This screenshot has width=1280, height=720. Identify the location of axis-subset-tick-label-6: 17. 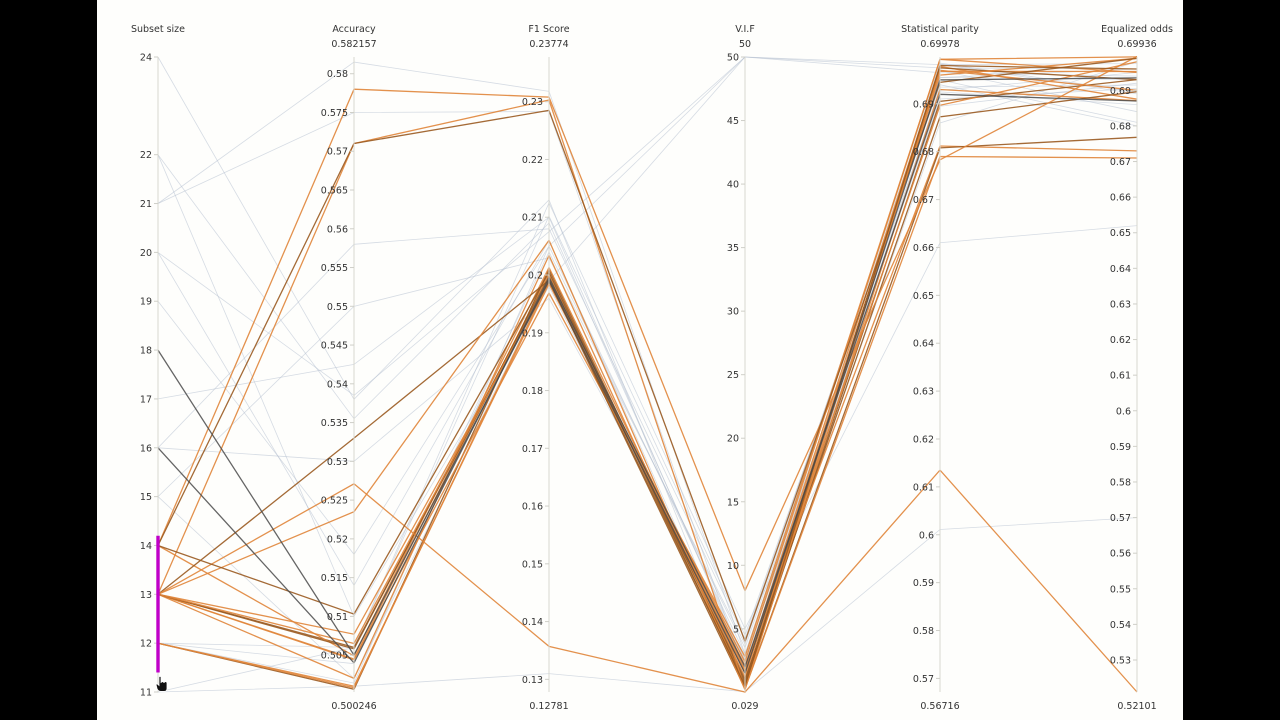
(146, 399).